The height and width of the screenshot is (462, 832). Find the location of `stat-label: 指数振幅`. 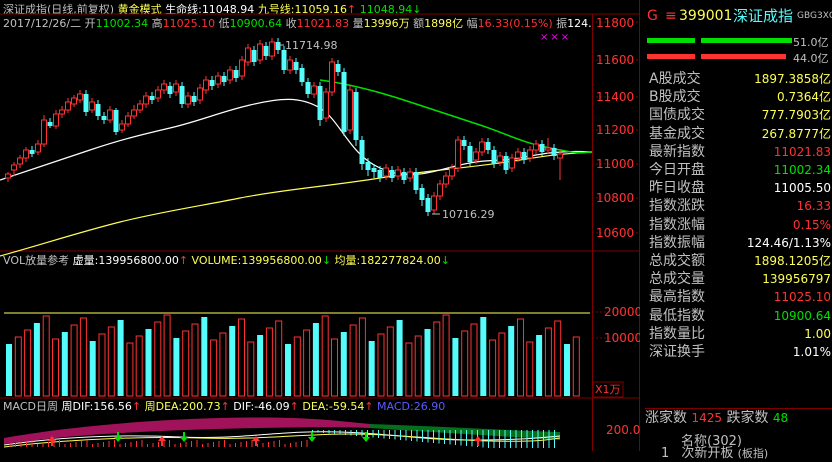

stat-label: 指数振幅 is located at coordinates (677, 242).